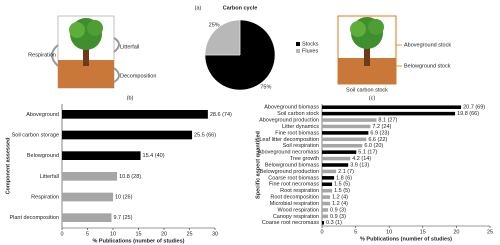  I want to click on value-label: 25.5 (66), so click(205, 135).